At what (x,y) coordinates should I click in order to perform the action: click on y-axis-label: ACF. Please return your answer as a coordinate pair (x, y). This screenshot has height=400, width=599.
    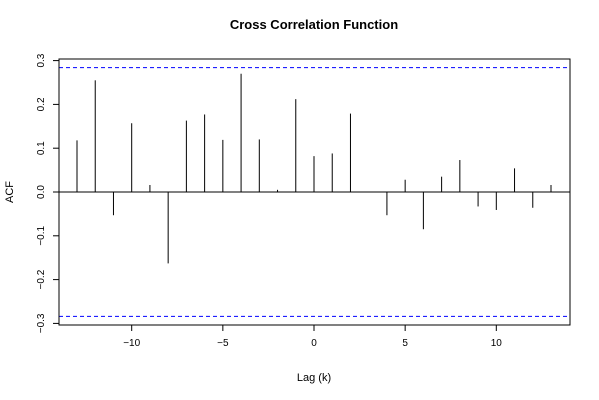
    Looking at the image, I should click on (10, 192).